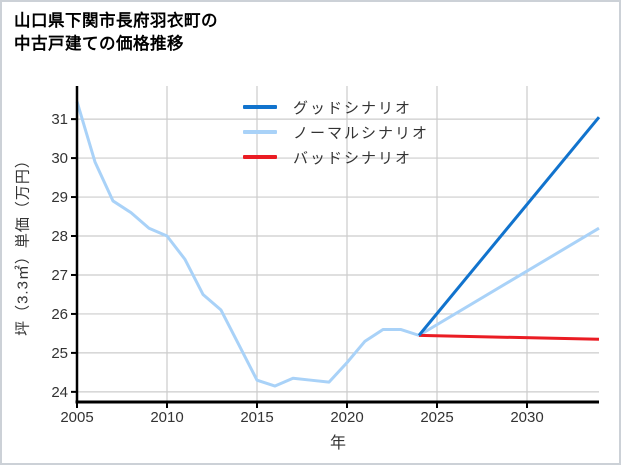 This screenshot has height=465, width=621. Describe the element at coordinates (76, 417) in the screenshot. I see `x-tick-label: 2005` at that location.